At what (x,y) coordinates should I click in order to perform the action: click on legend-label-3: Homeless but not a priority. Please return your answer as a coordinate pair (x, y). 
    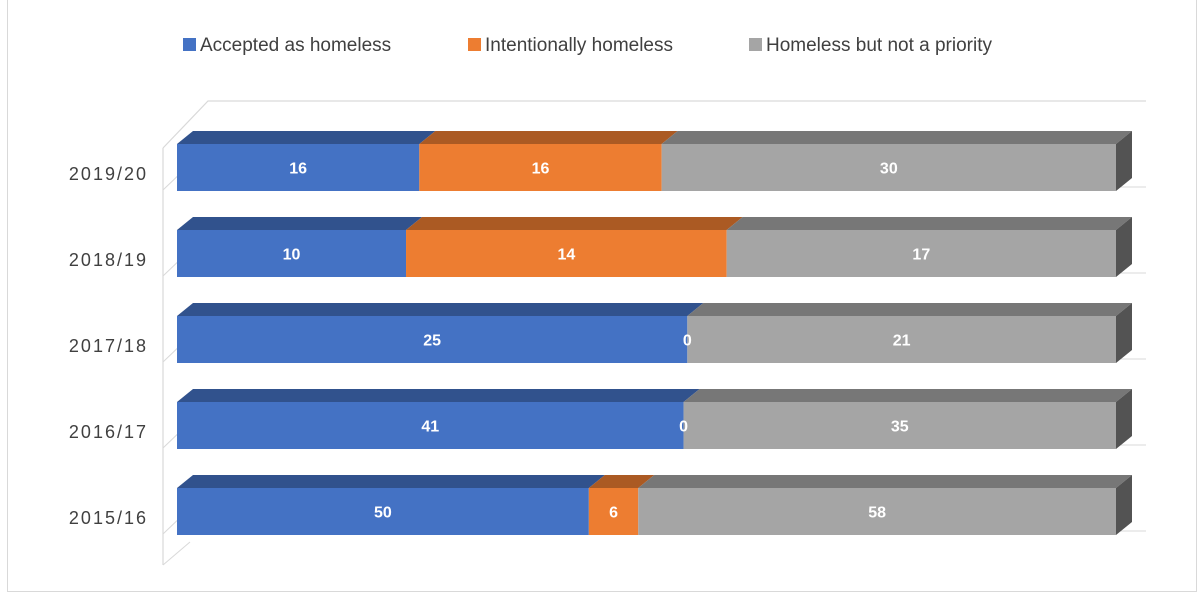
    Looking at the image, I should click on (879, 45).